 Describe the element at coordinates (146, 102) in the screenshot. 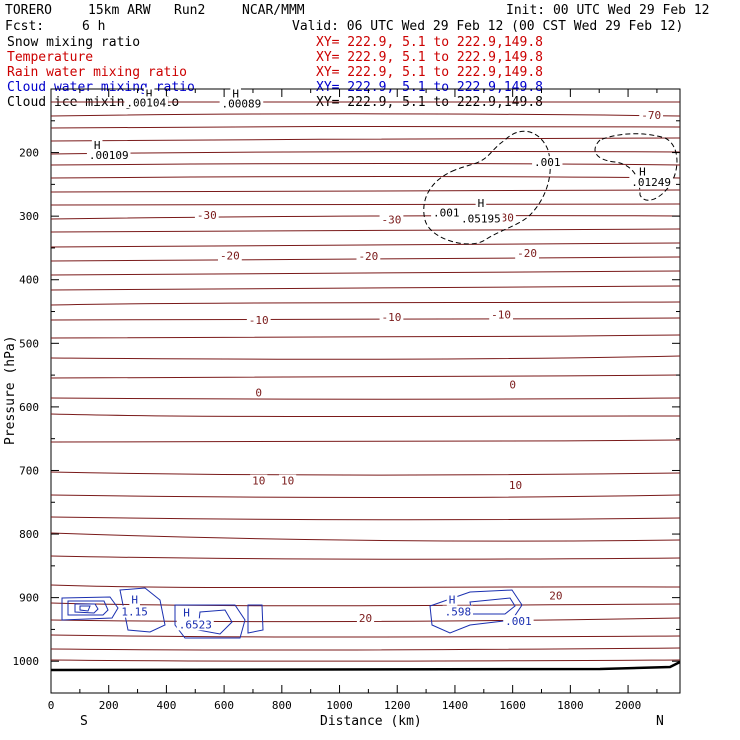

I see `contour-label: .00104` at that location.